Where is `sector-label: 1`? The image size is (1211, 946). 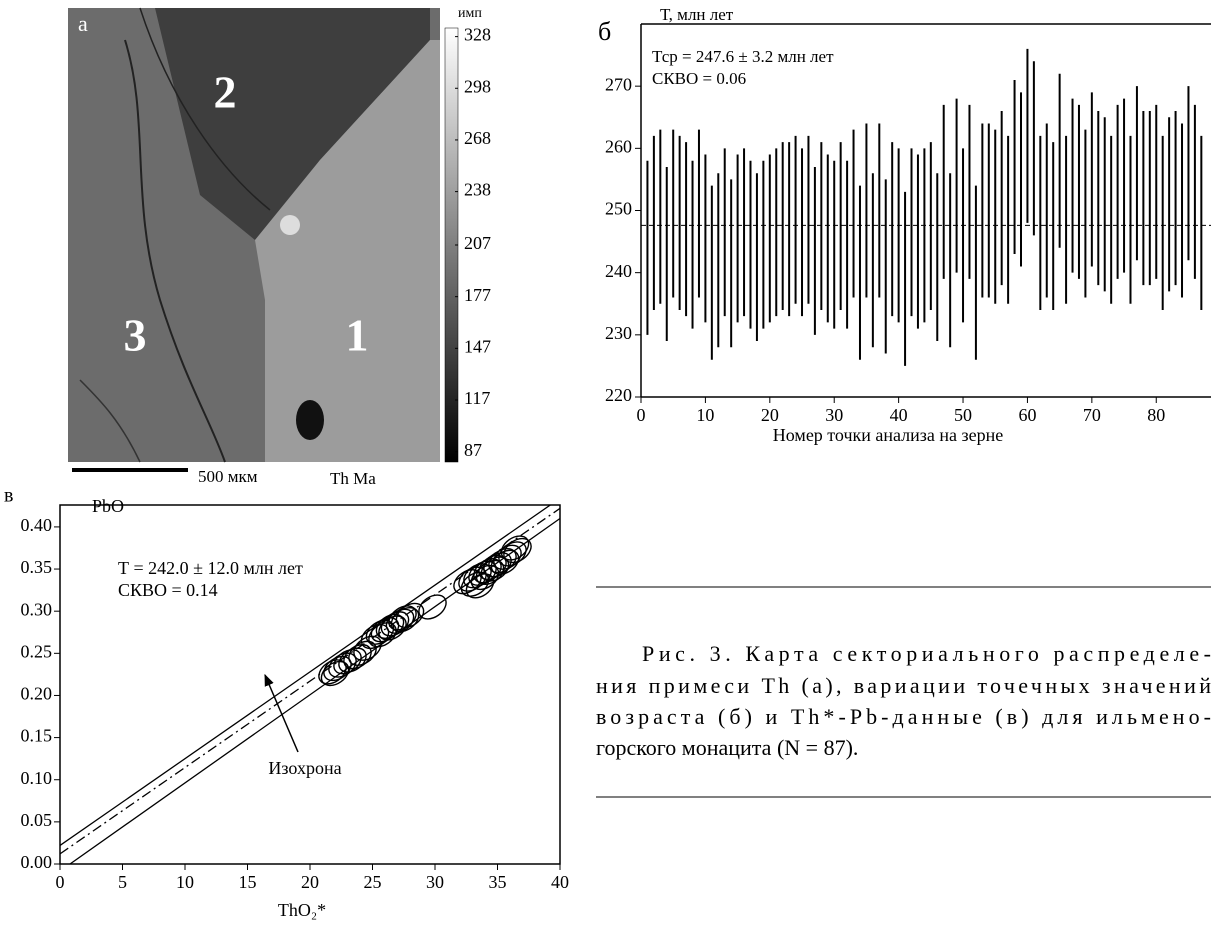 sector-label: 1 is located at coordinates (357, 335).